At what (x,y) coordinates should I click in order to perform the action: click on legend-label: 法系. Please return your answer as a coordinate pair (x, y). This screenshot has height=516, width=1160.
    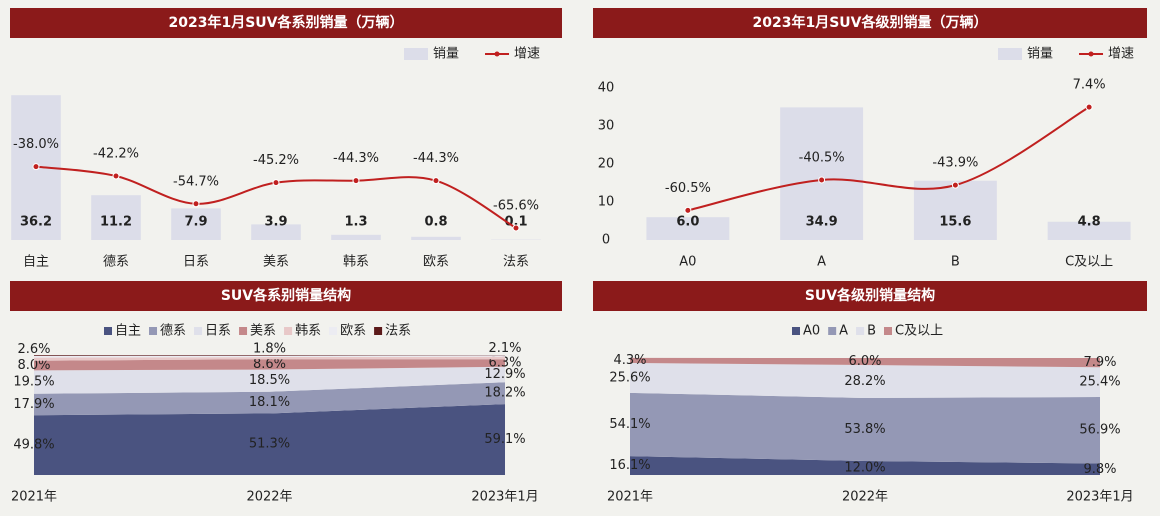
    Looking at the image, I should click on (398, 331).